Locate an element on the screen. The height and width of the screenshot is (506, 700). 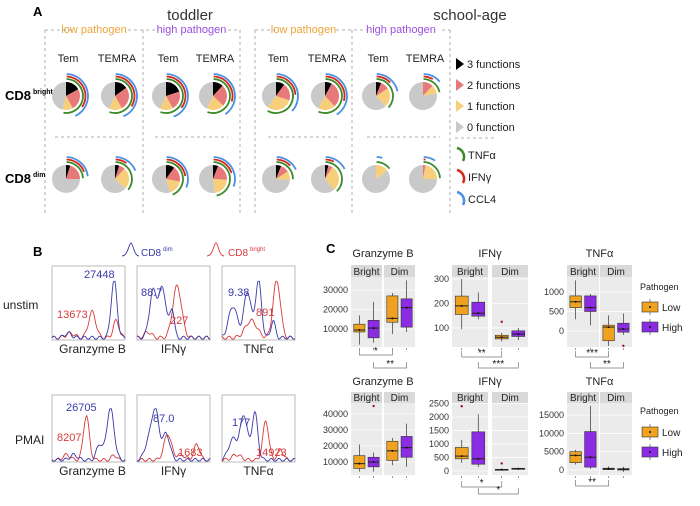
cd8bright-legend-label: CD8 is located at coordinates (238, 253).